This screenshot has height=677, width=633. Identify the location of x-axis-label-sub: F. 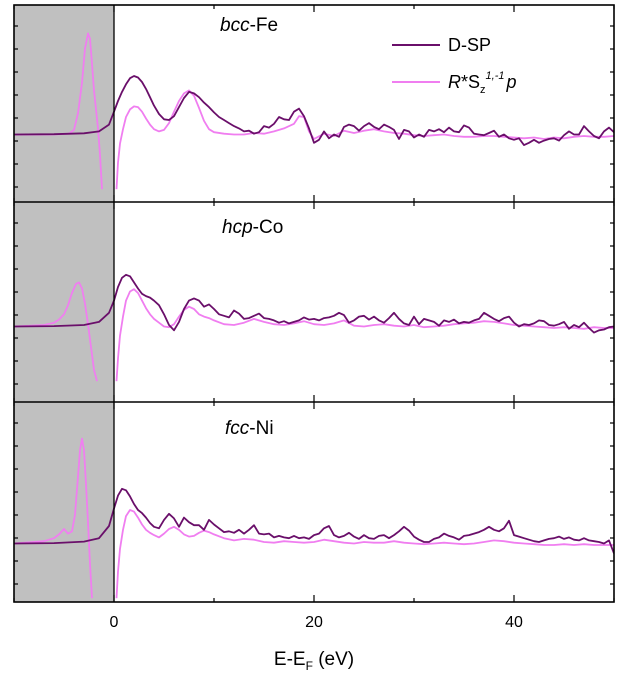
(309, 666).